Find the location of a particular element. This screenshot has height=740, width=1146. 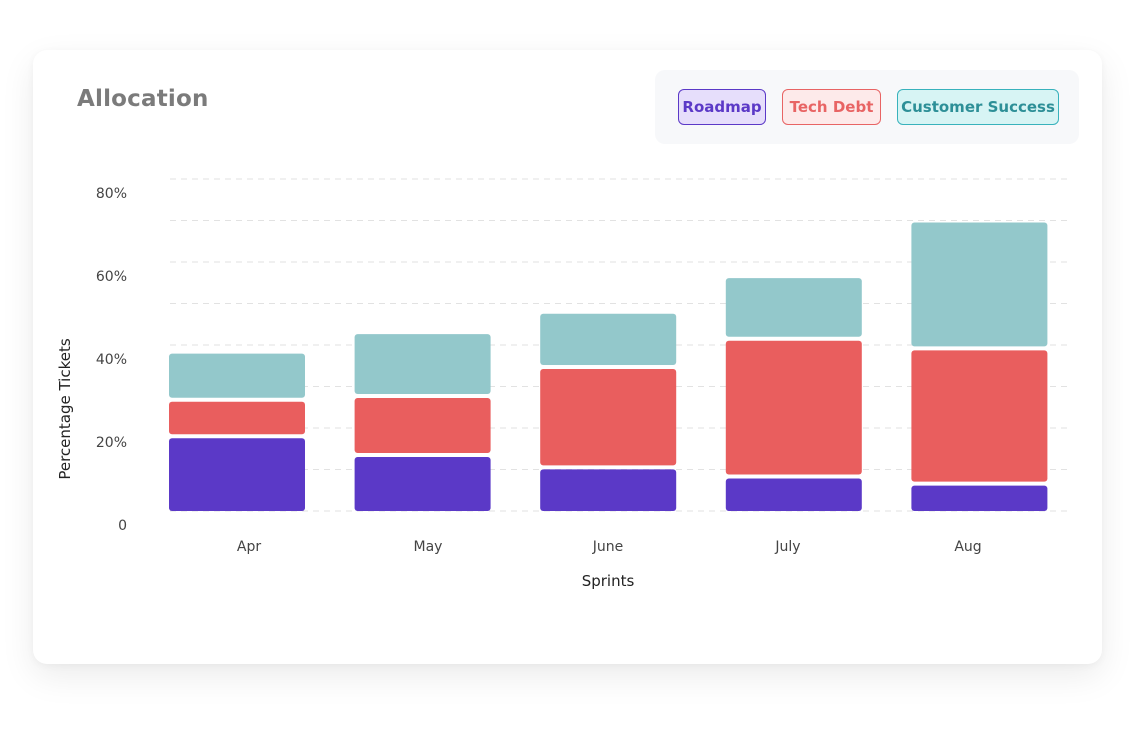

x-tick-label: Apr is located at coordinates (249, 547).